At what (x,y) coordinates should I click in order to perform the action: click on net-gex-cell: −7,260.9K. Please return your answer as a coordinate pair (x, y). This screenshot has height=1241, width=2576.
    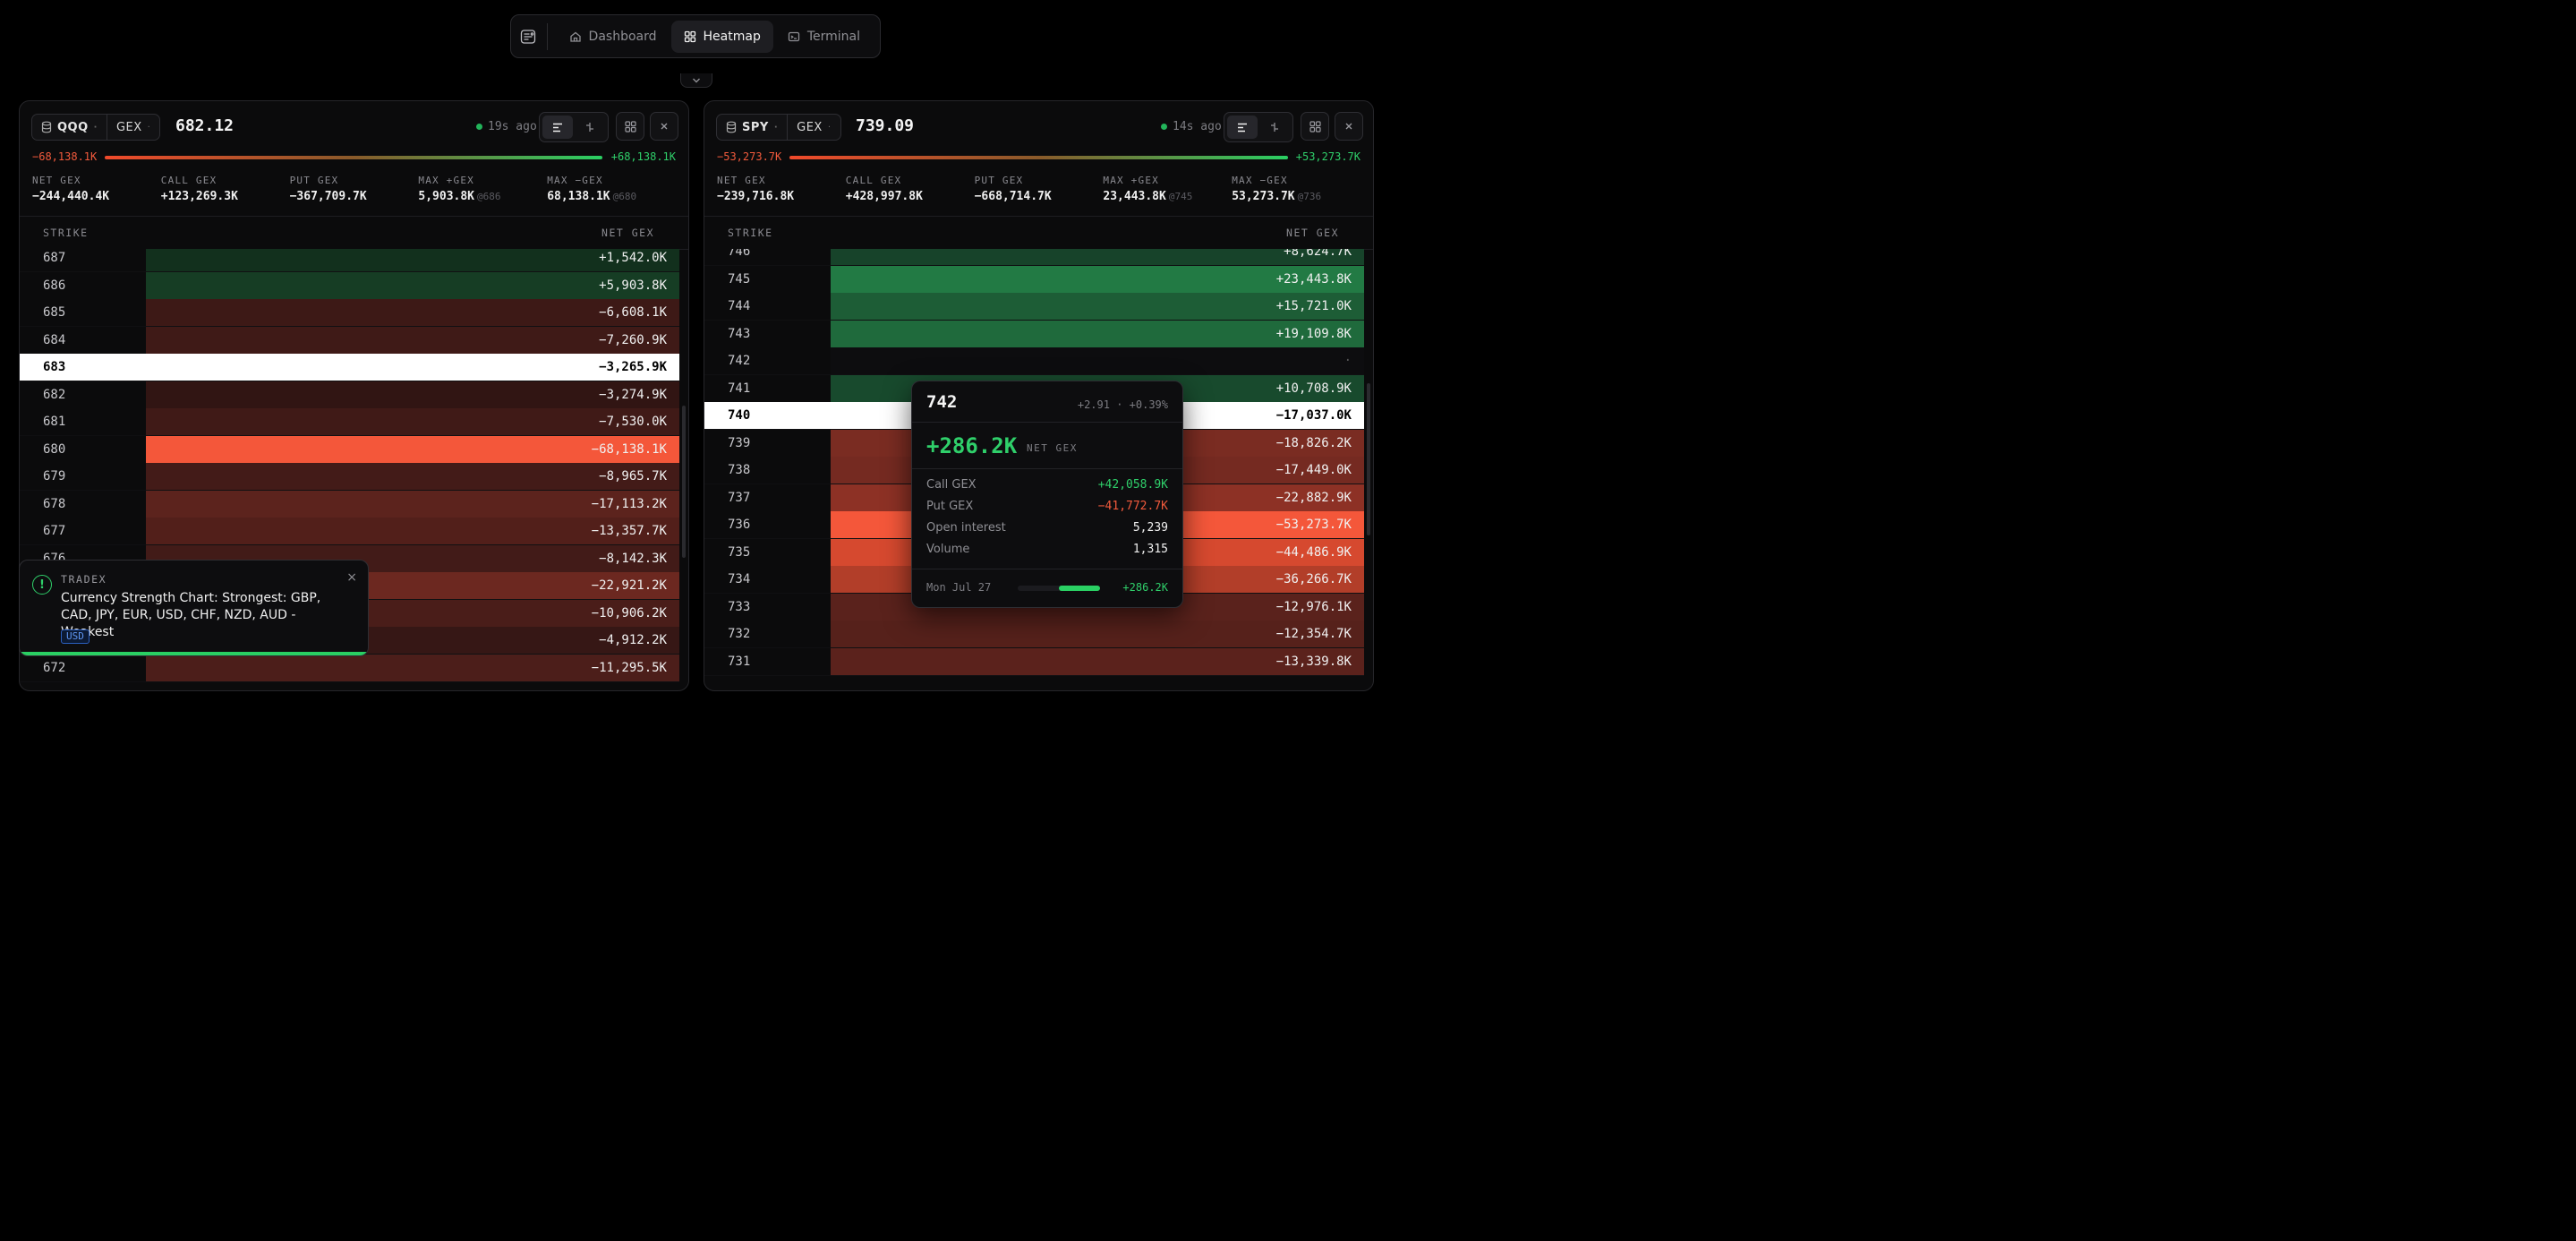
    Looking at the image, I should click on (412, 340).